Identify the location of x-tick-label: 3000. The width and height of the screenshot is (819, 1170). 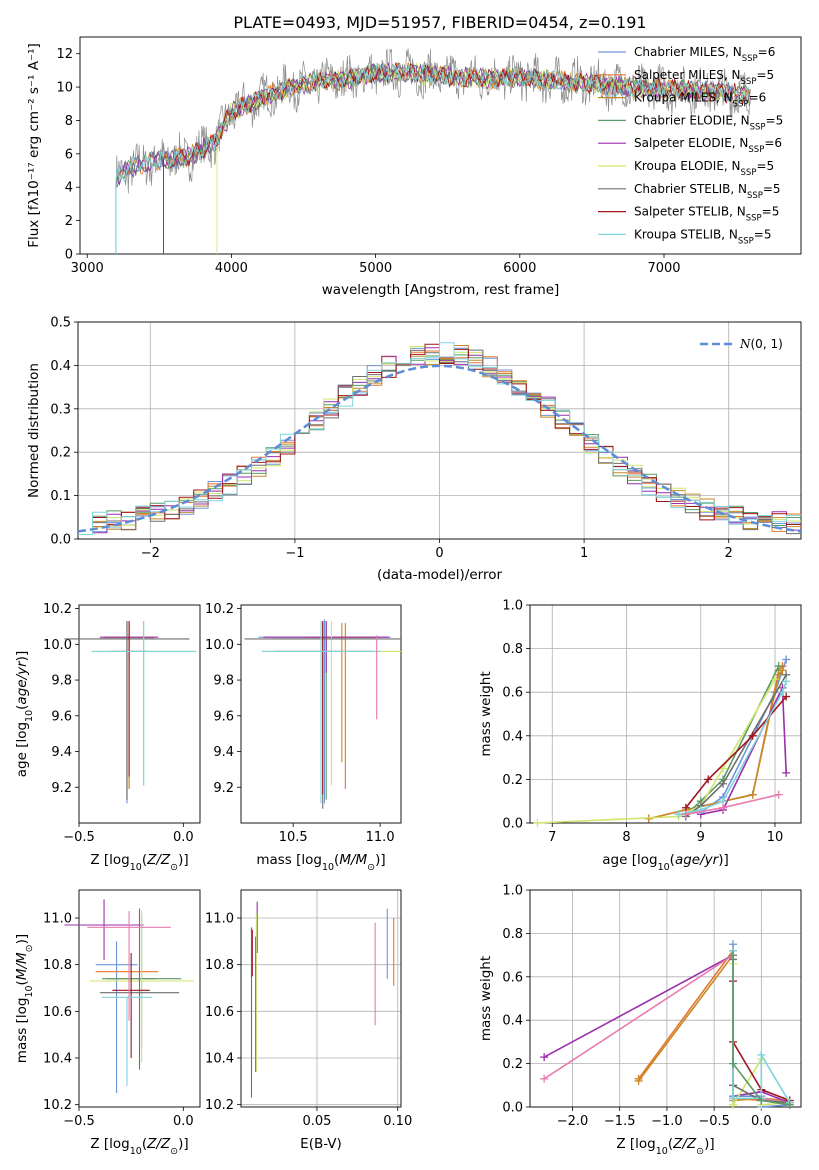
(87, 268).